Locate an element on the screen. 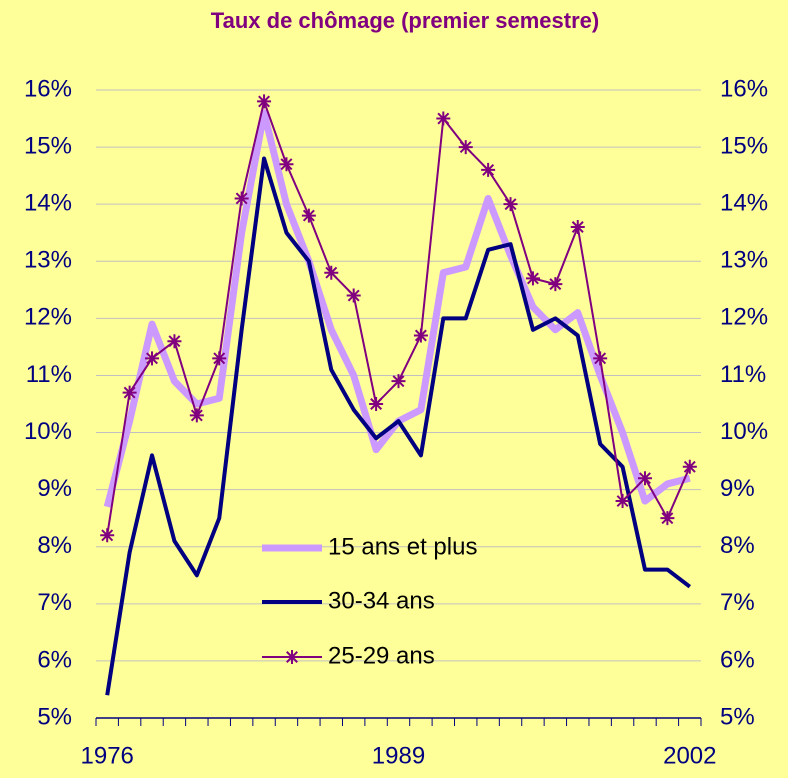 The width and height of the screenshot is (788, 778). legend-label: 25-29 ans is located at coordinates (381, 655).